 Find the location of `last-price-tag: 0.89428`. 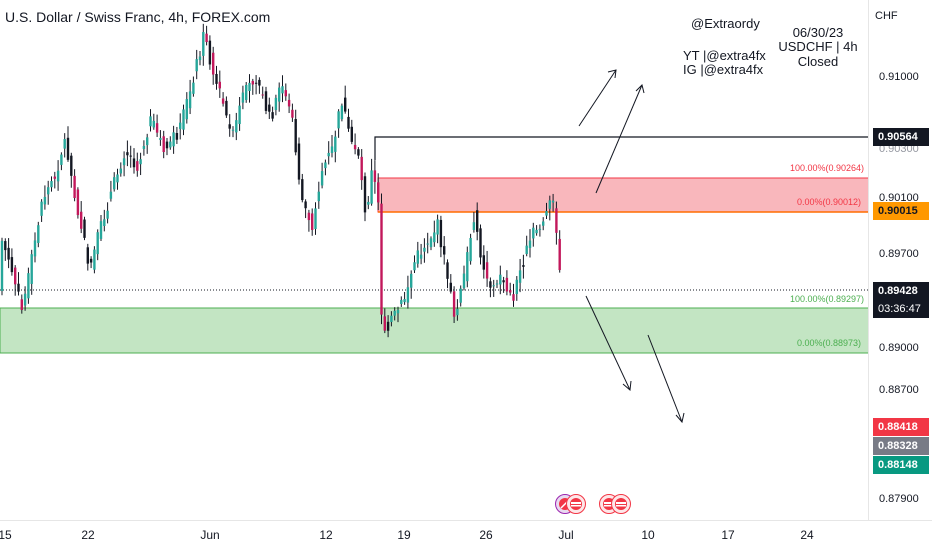

last-price-tag: 0.89428 is located at coordinates (901, 291).